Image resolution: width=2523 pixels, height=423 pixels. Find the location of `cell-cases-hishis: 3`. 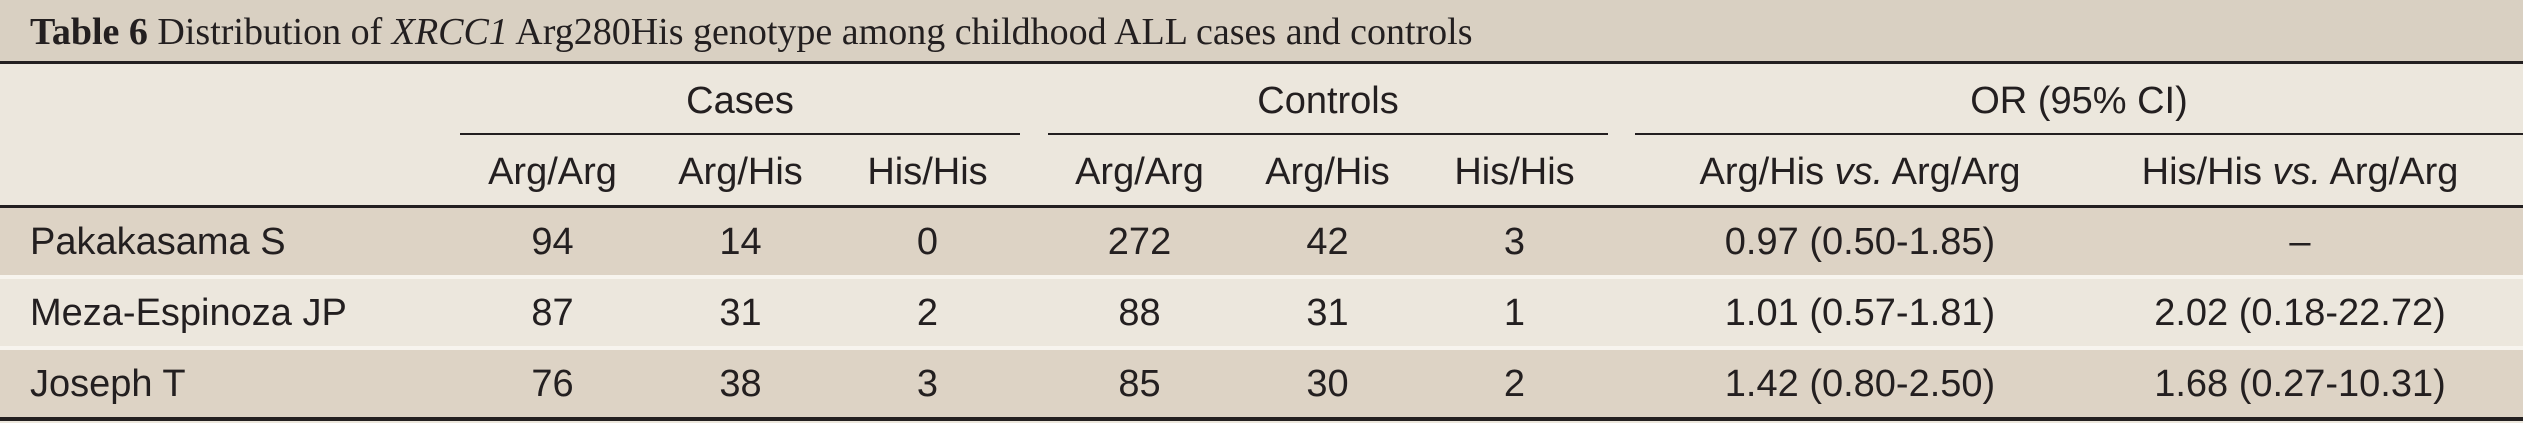

cell-cases-hishis: 3 is located at coordinates (927, 384).